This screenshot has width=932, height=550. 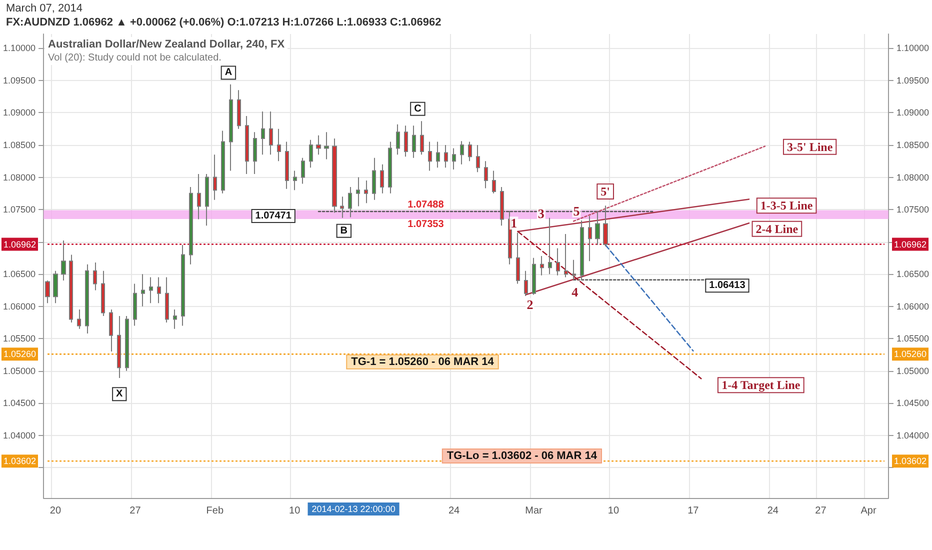 What do you see at coordinates (19, 80) in the screenshot?
I see `y-tick-label: 1.09500` at bounding box center [19, 80].